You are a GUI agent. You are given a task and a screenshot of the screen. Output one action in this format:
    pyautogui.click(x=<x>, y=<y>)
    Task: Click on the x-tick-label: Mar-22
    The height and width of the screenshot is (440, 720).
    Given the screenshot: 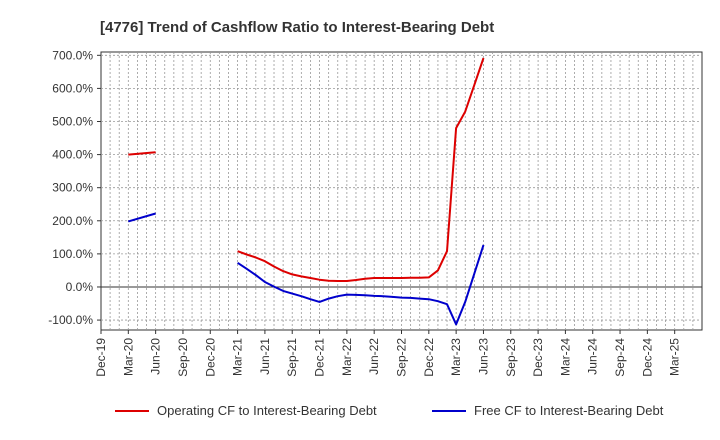 What is the action you would take?
    pyautogui.click(x=347, y=357)
    